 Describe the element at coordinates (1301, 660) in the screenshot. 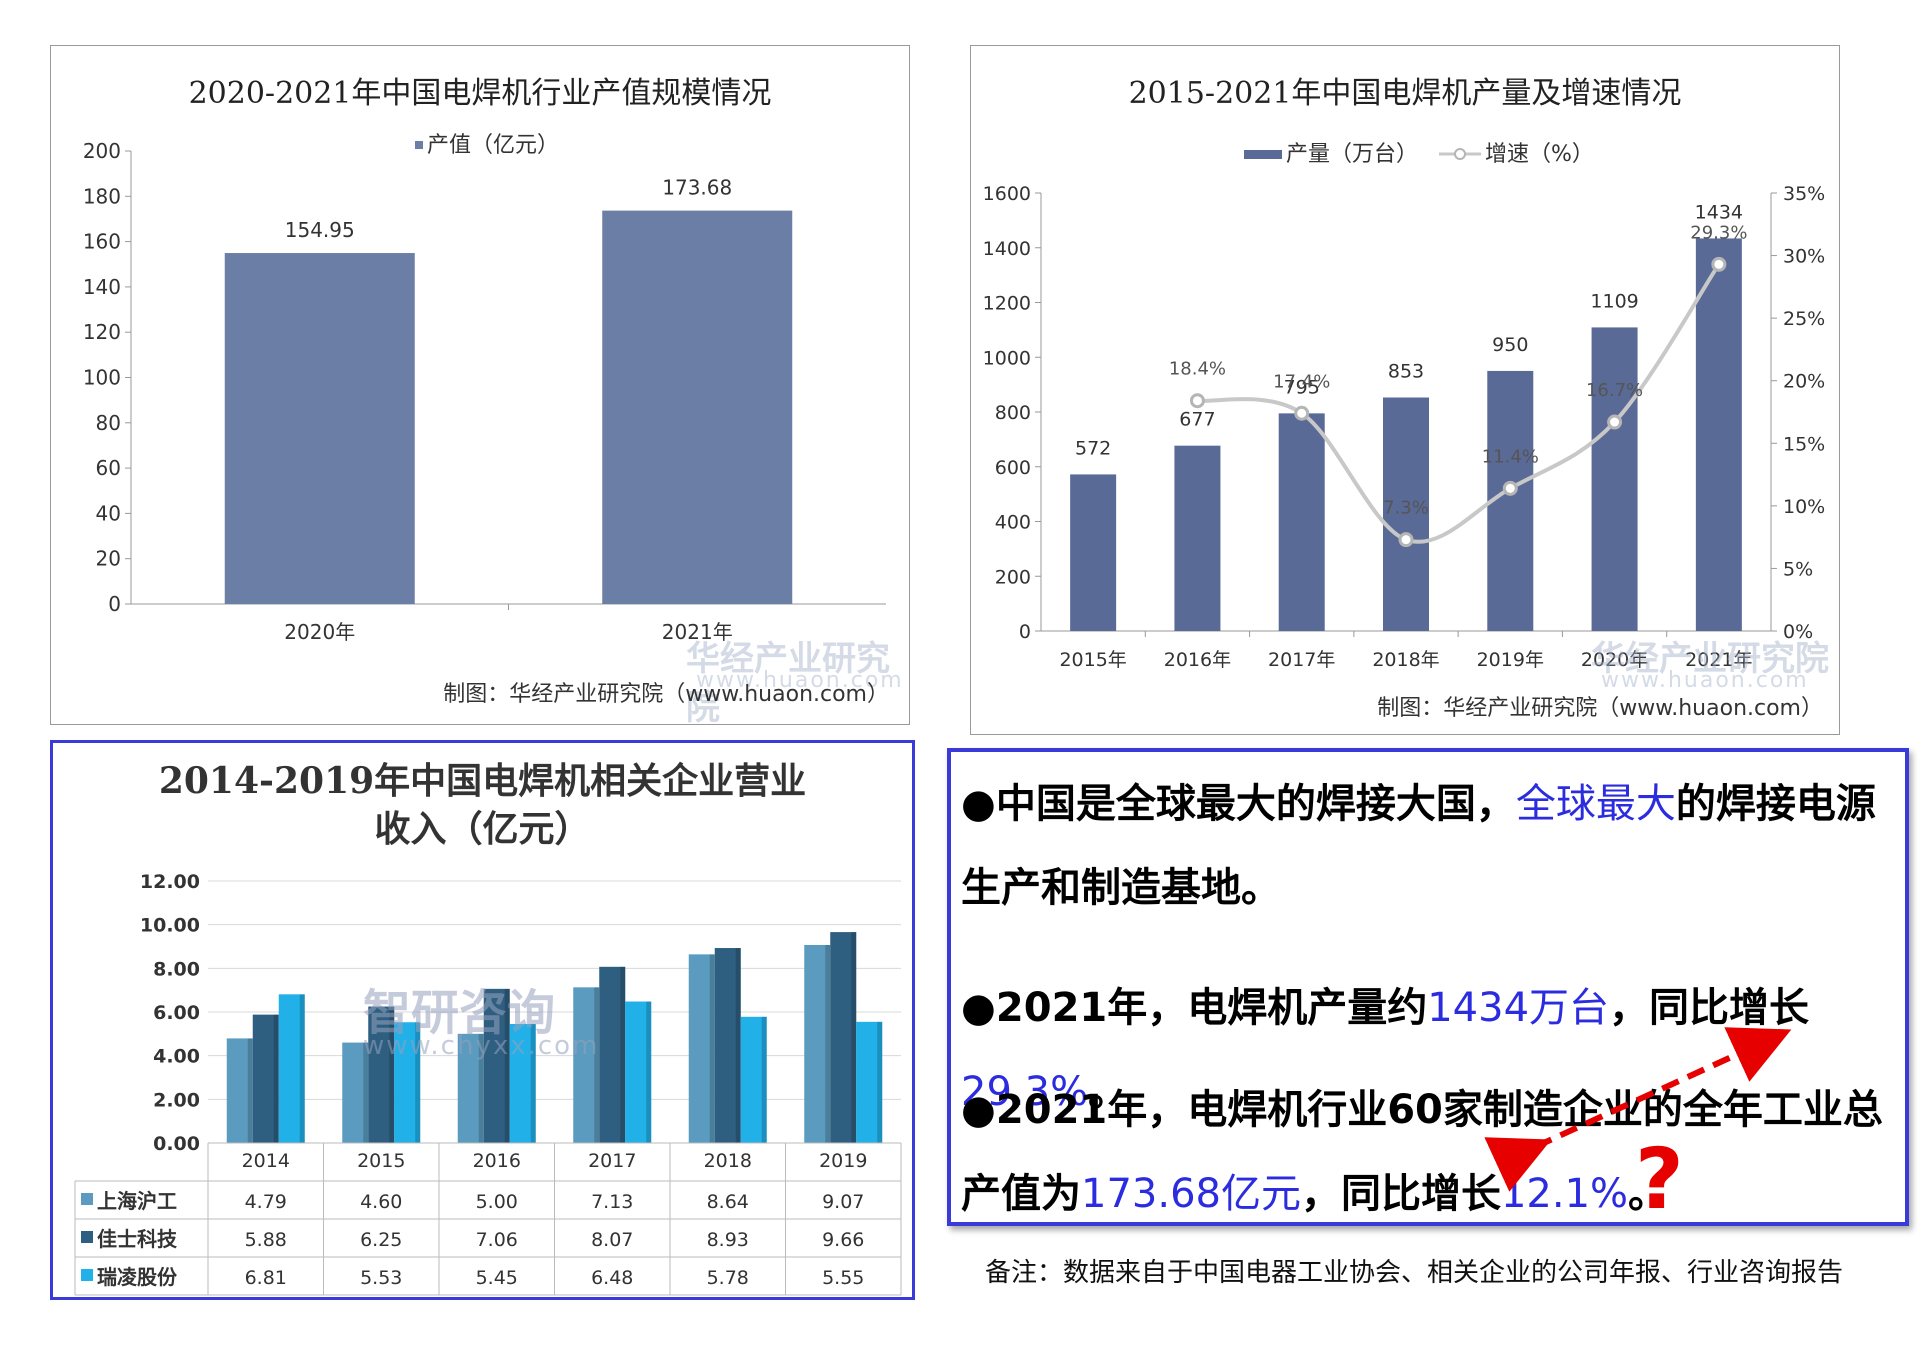

I see `x-tick-label: 2017年` at that location.